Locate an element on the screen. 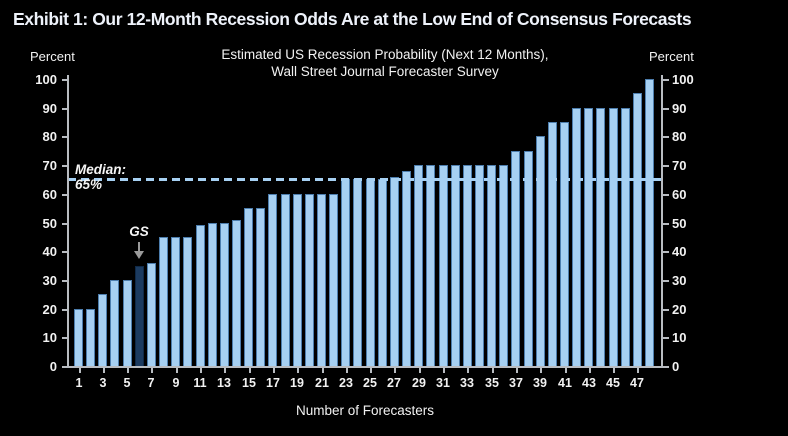 This screenshot has height=436, width=788. yaxis-unit-right: Percent is located at coordinates (671, 56).